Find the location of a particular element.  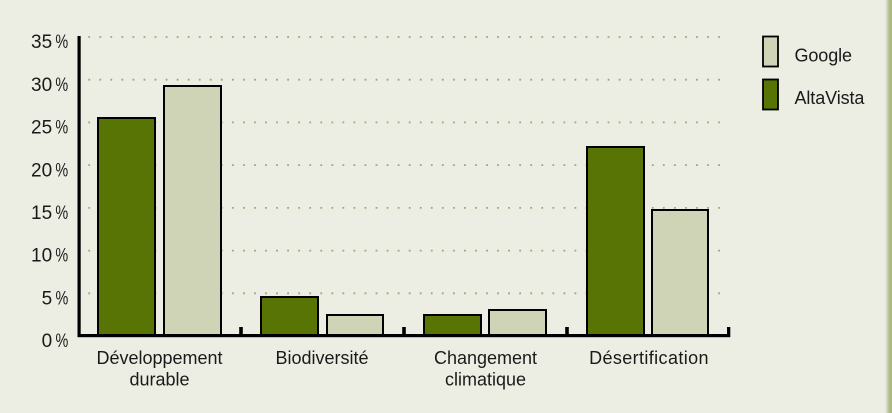

svg-text: Biodiversité is located at coordinates (321, 358).